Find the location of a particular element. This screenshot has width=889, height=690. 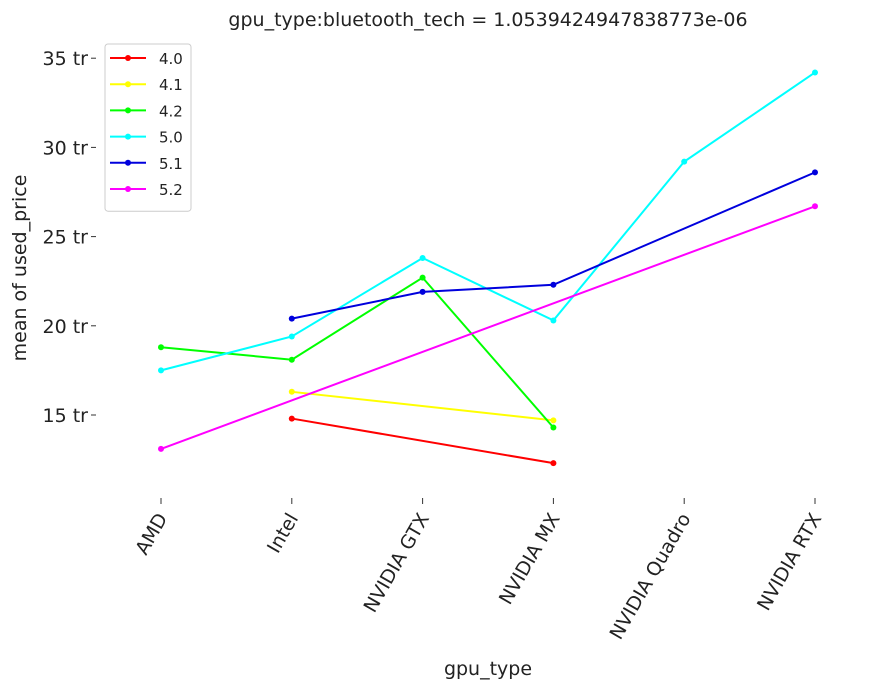

y-tick-label: 15 tr is located at coordinates (66, 416).